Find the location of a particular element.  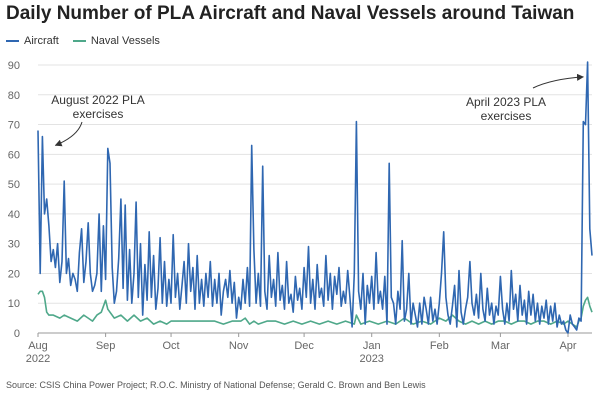

chart-legend: Aircraft Naval Vessels is located at coordinates (90, 41).